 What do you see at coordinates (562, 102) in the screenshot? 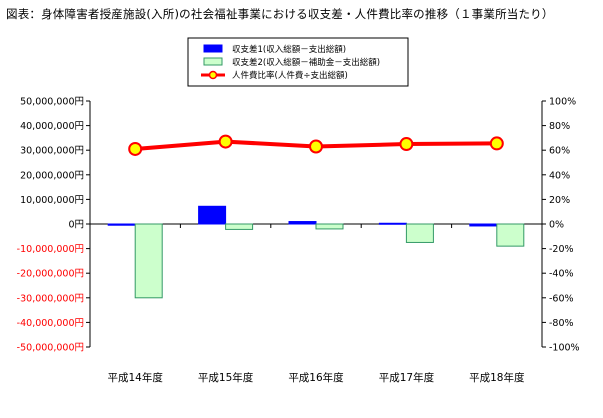
I see `right-tick-label: 100%` at bounding box center [562, 102].